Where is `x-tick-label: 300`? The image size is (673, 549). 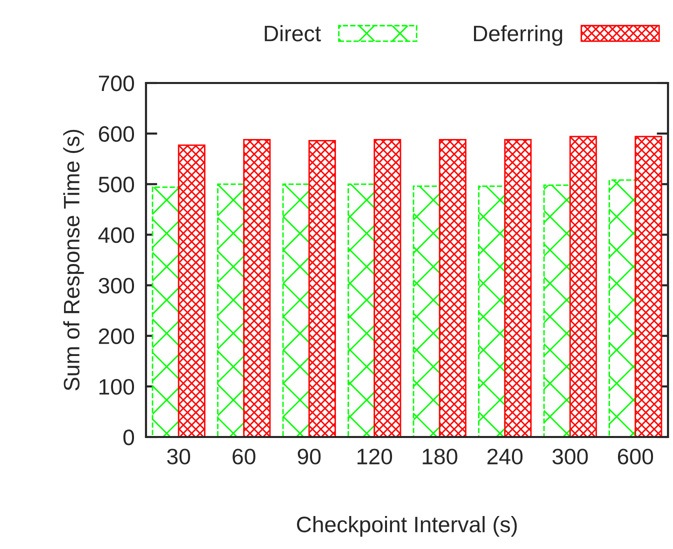
x-tick-label: 300 is located at coordinates (570, 456).